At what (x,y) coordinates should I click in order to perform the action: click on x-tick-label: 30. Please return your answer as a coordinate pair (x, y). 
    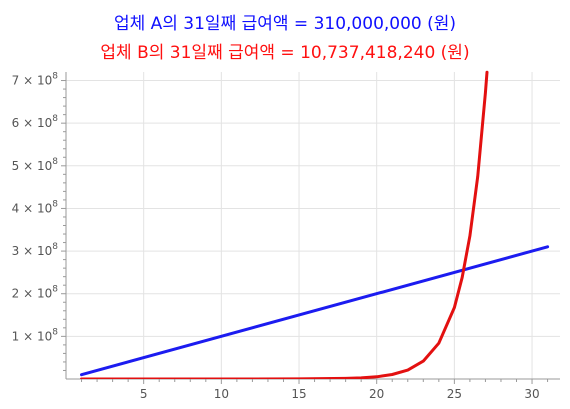
    Looking at the image, I should click on (531, 394).